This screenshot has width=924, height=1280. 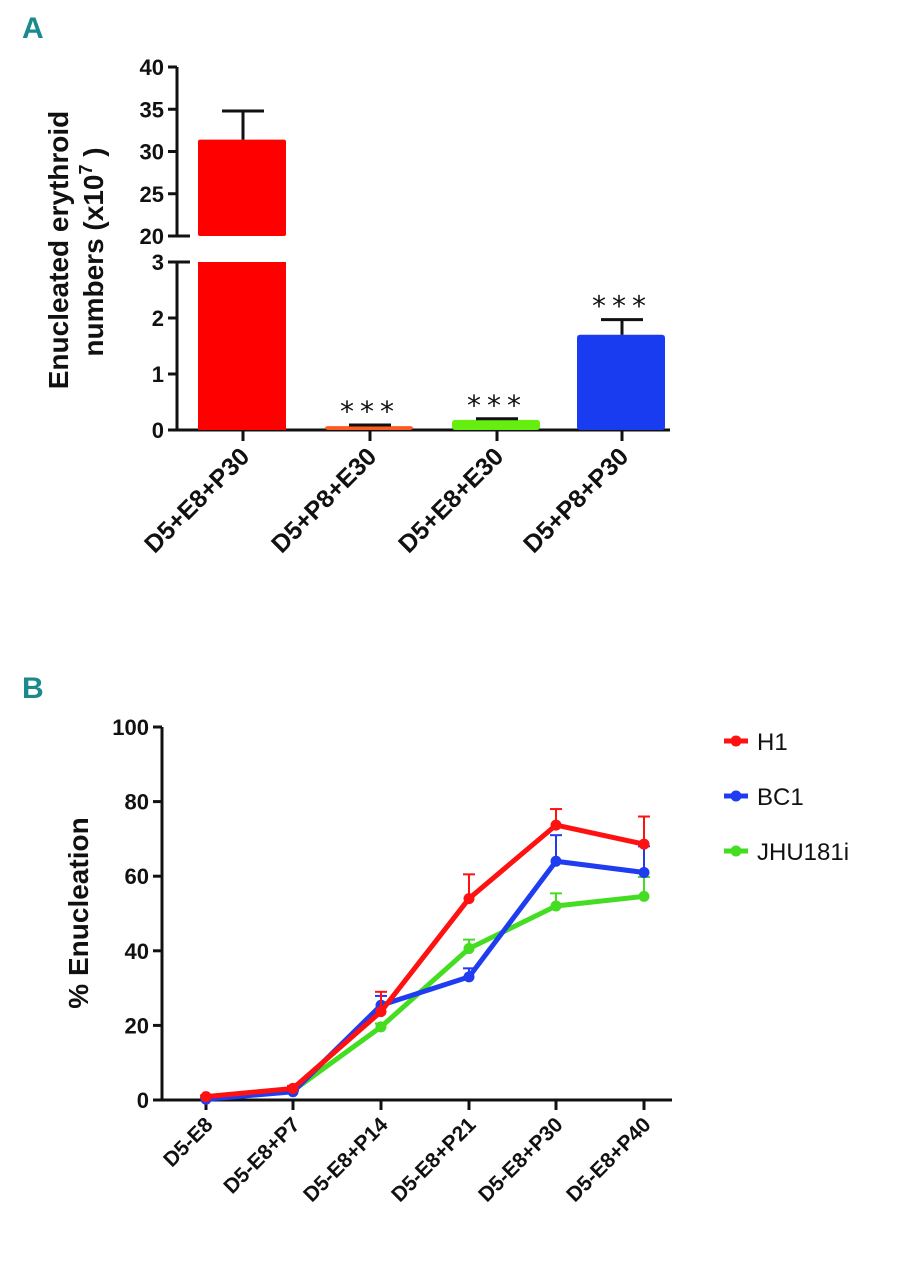 What do you see at coordinates (58, 250) in the screenshot?
I see `y-axis-label-line1: Enucleated erythroid` at bounding box center [58, 250].